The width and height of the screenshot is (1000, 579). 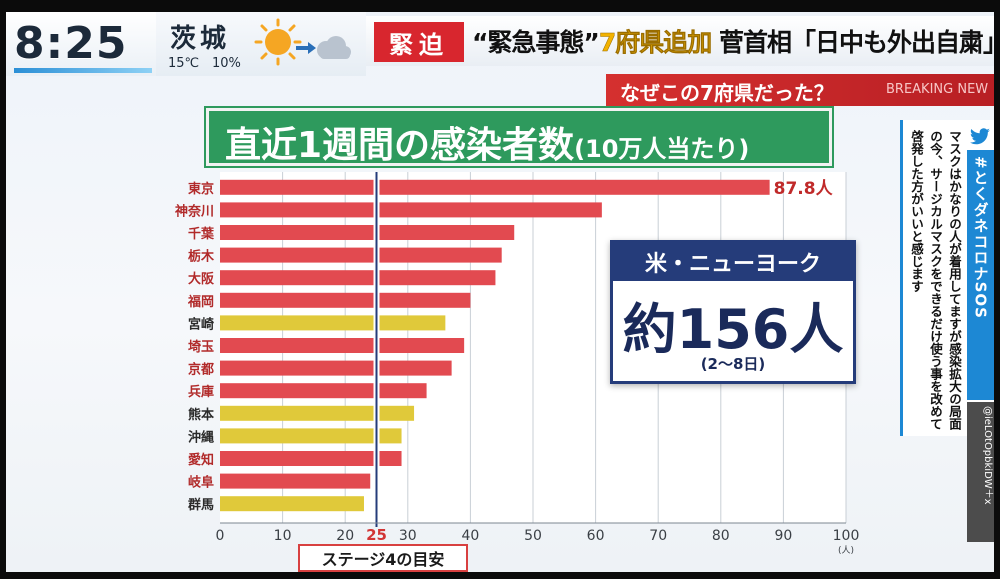 What do you see at coordinates (201, 234) in the screenshot?
I see `category-label: 千葉` at bounding box center [201, 234].